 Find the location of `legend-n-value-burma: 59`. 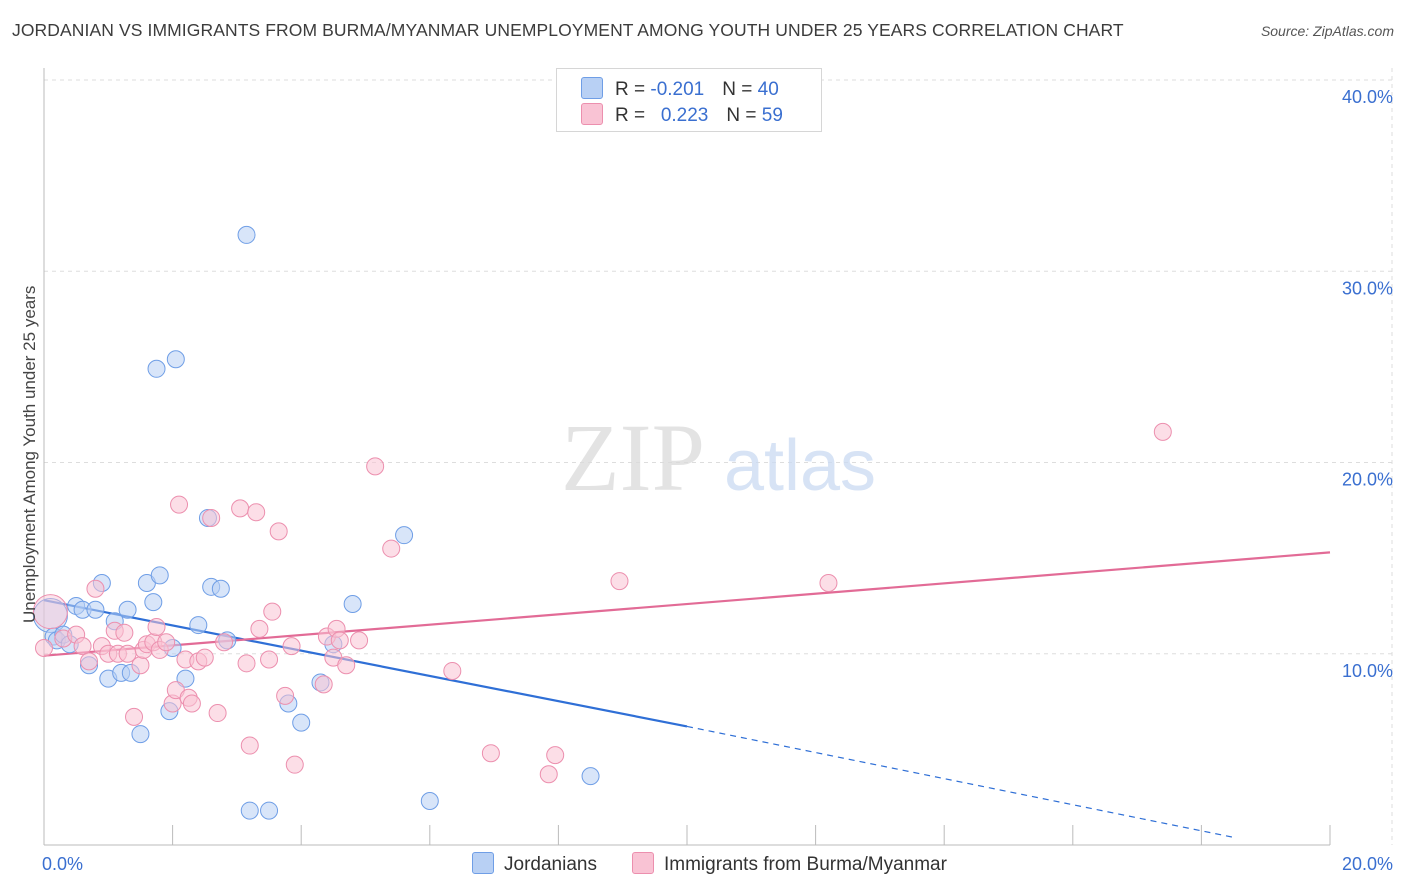

legend-n-value-burma: 59 is located at coordinates (772, 115).